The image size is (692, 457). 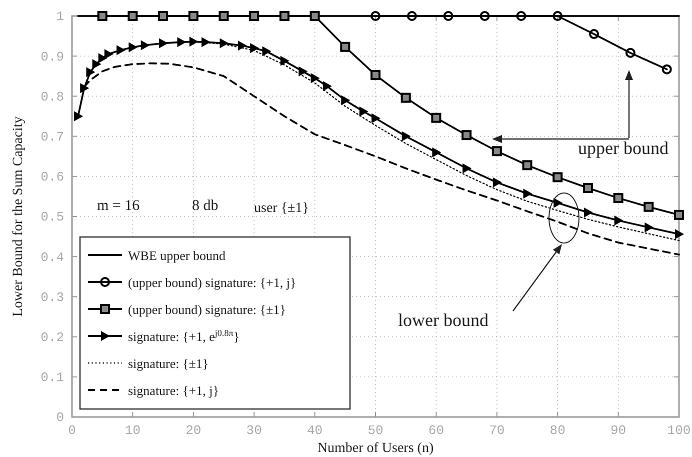 I want to click on x-tick-label: 10, so click(x=132, y=430).